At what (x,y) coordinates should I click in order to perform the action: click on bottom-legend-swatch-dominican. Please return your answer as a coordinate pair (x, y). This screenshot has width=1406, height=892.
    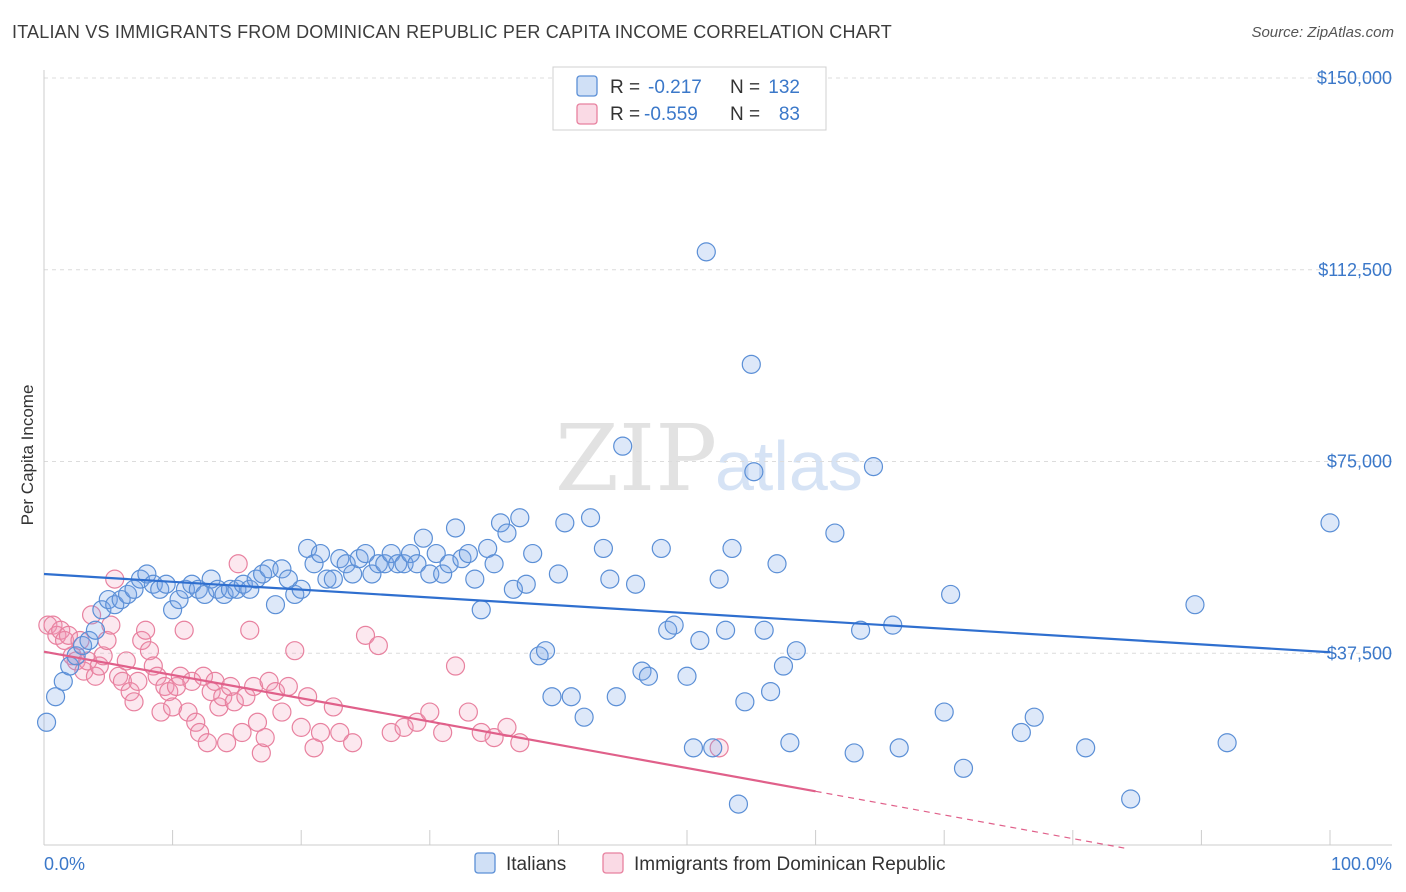
    Looking at the image, I should click on (613, 863).